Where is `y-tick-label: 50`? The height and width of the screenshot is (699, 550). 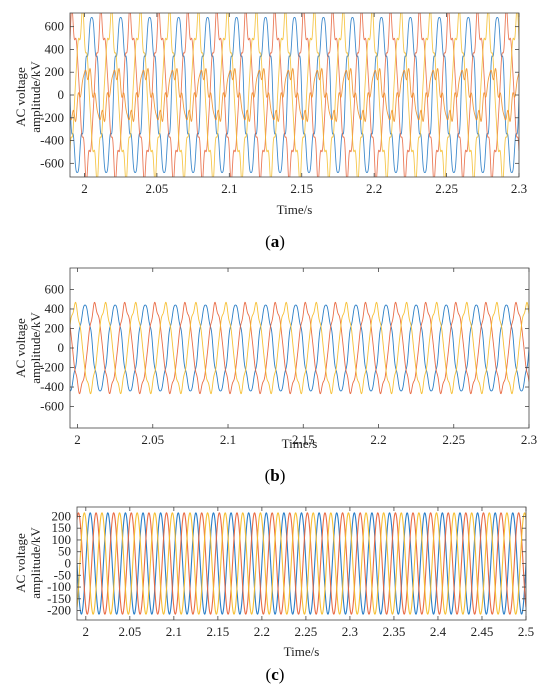 y-tick-label: 50 is located at coordinates (64, 551).